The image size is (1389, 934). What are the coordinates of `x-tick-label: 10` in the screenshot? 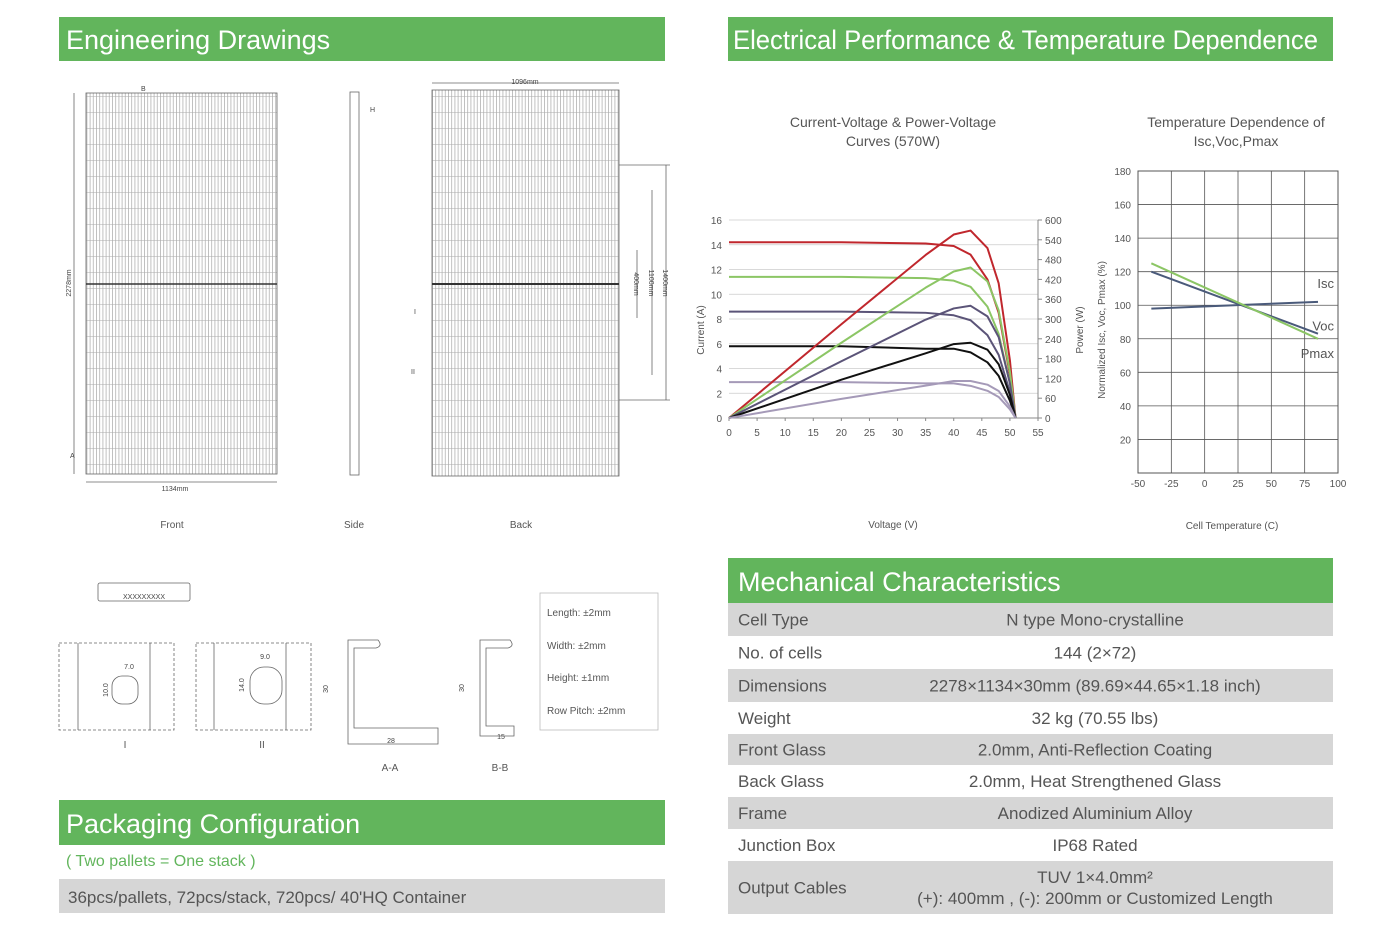 It's located at (786, 433).